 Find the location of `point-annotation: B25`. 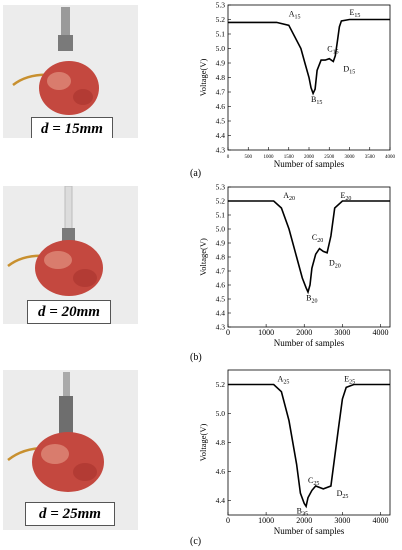

point-annotation: B25 is located at coordinates (302, 512).